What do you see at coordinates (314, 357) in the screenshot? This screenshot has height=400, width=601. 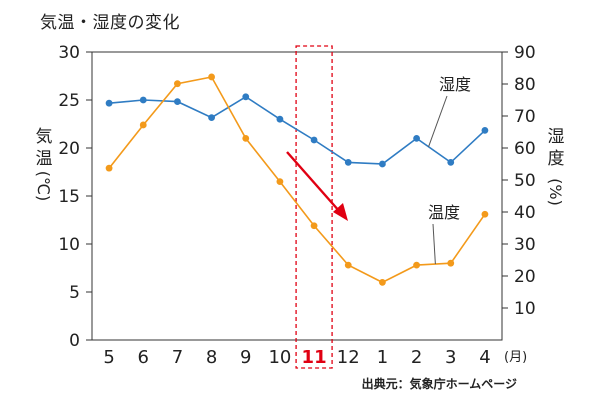 I see `x-tick-label: 11` at bounding box center [314, 357].